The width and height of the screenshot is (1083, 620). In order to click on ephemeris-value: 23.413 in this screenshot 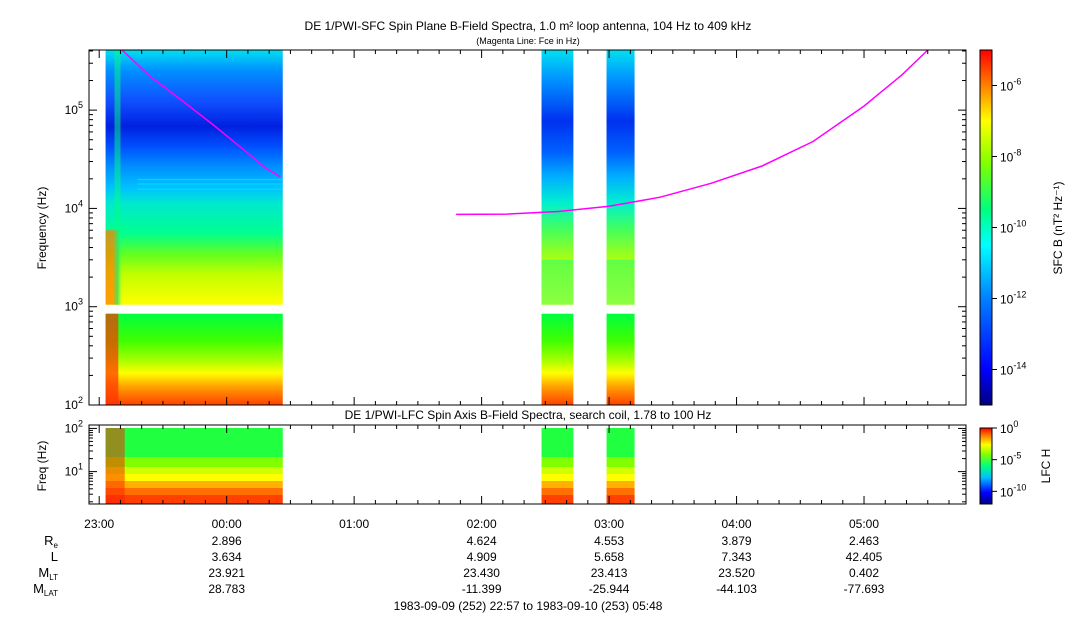, I will do `click(609, 573)`.